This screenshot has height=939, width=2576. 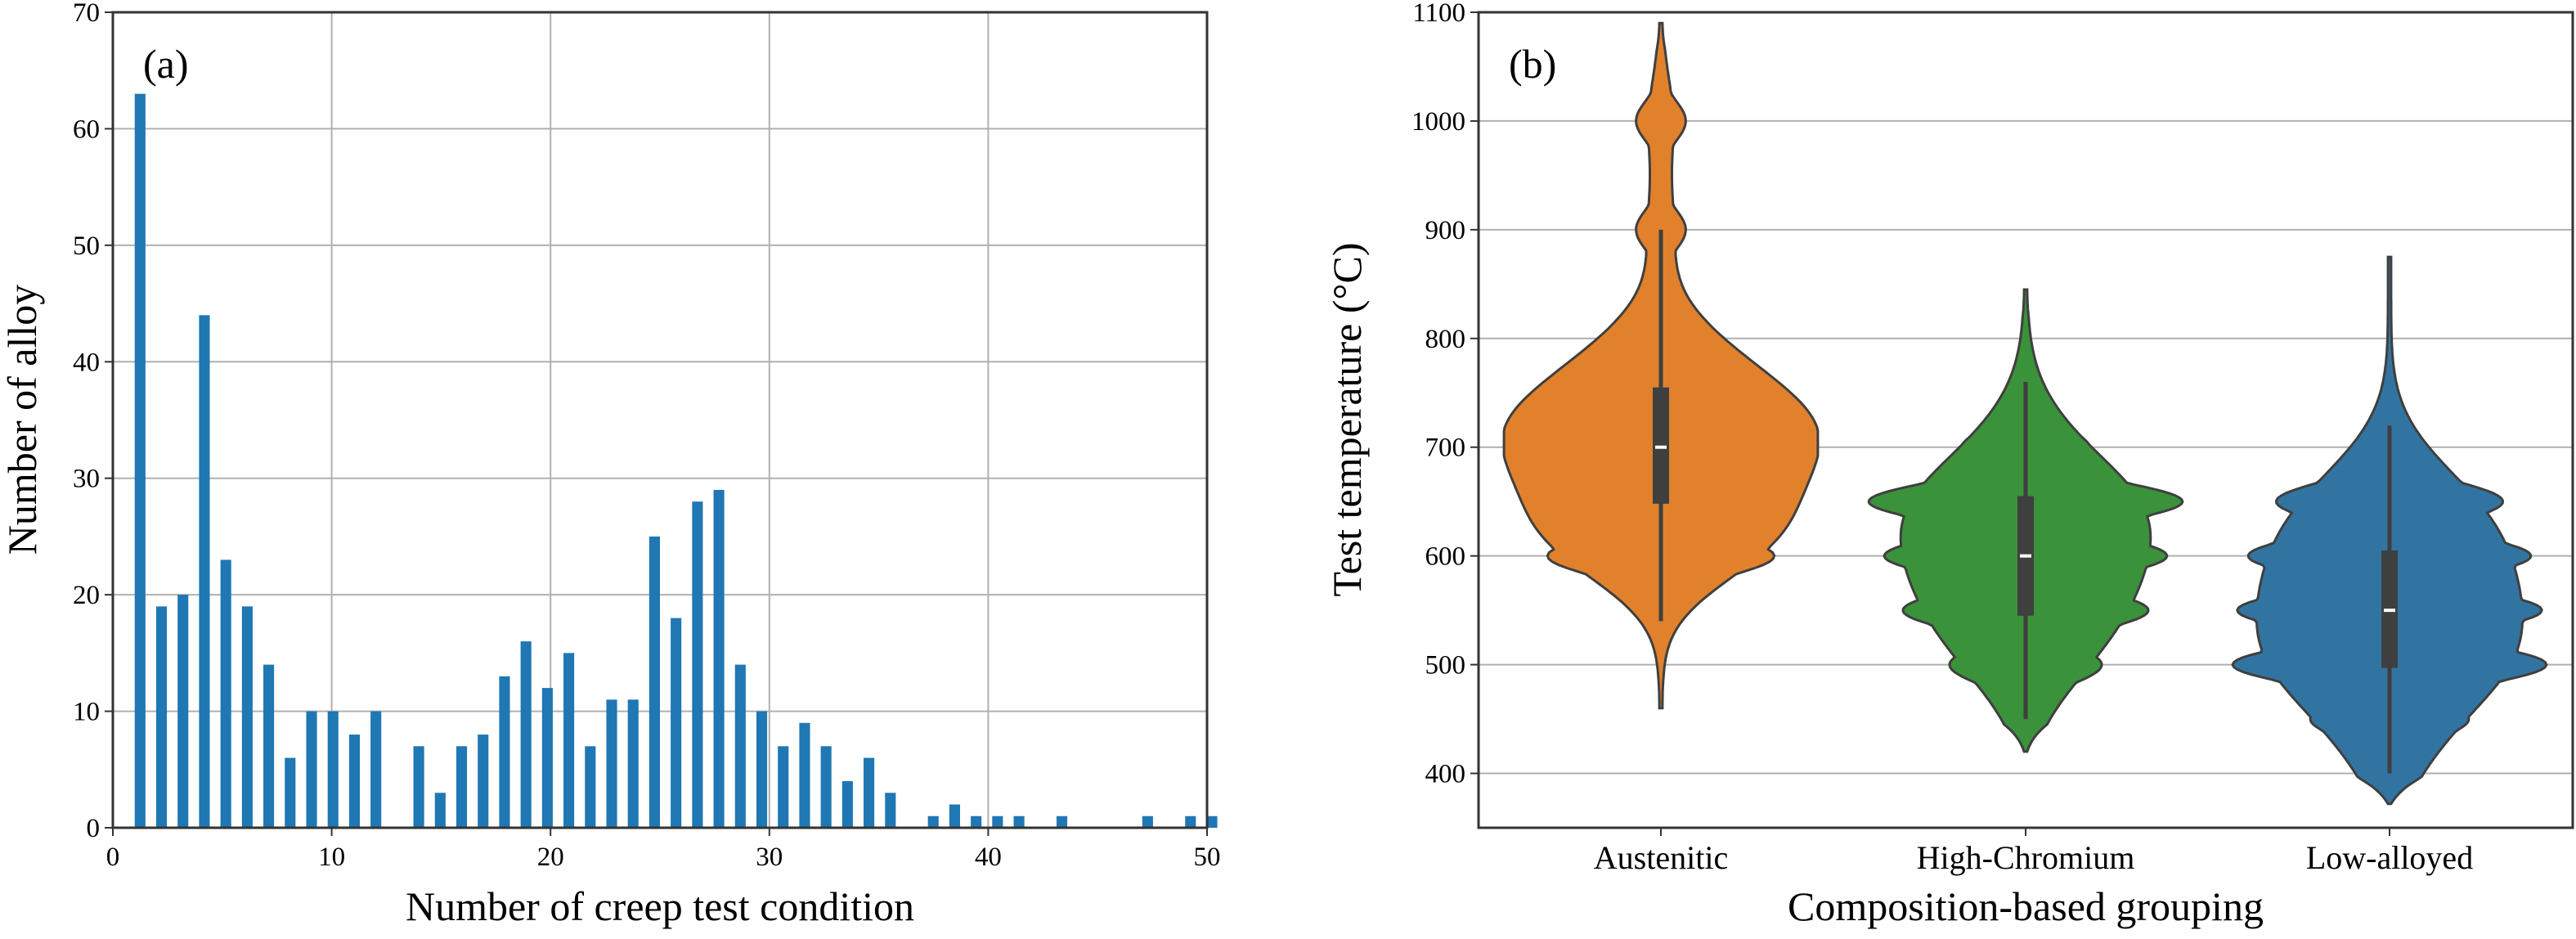 I want to click on category-label: Low-alloyed, so click(x=2389, y=857).